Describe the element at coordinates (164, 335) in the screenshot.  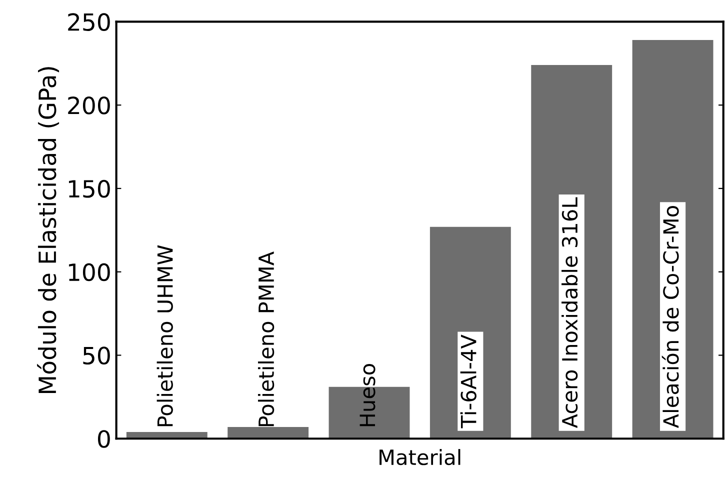
I see `x-tick-label: Polietileno UHMW` at that location.